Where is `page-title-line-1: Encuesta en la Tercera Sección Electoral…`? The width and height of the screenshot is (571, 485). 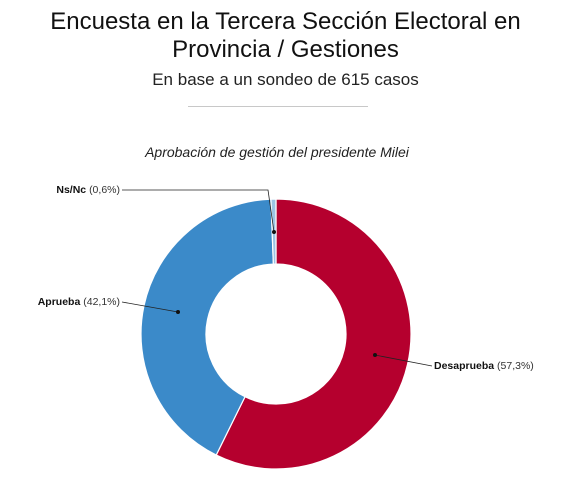 page-title-line-1: Encuesta en la Tercera Sección Electoral… is located at coordinates (285, 21).